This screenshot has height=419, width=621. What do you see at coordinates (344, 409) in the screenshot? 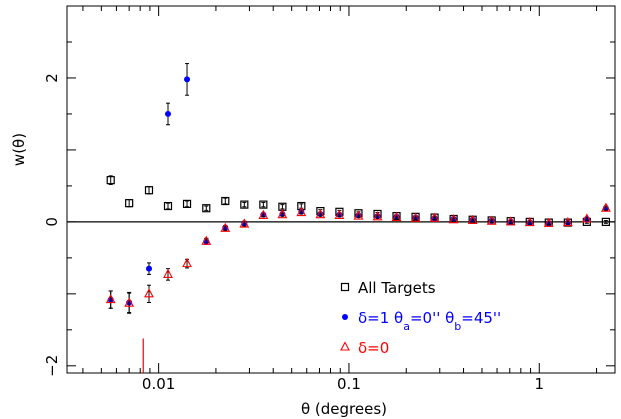
I see `x-axis-title: θ (degrees)` at bounding box center [344, 409].